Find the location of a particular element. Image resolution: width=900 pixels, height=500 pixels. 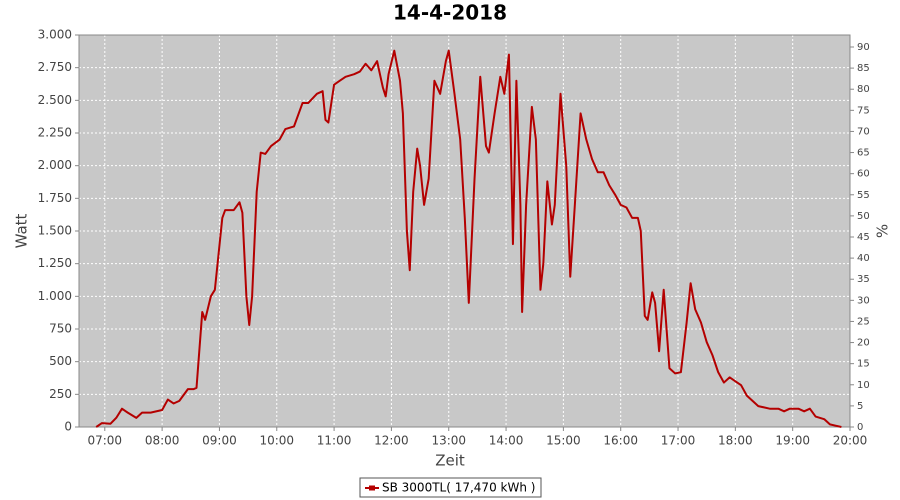

y-tick-label: 2.000 is located at coordinates (55, 165).